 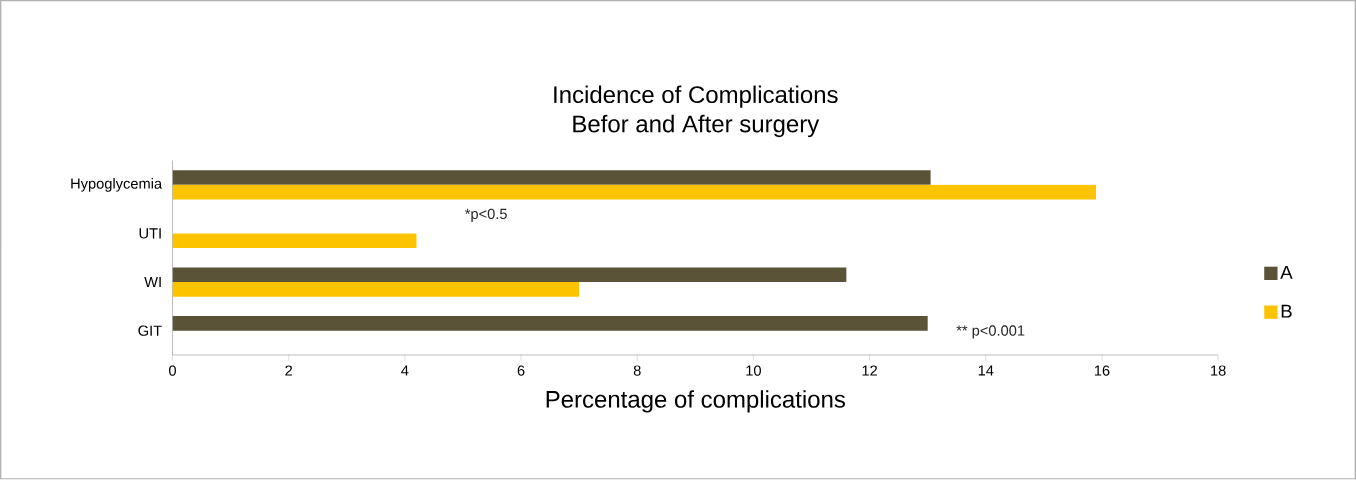 I want to click on chart-subtitle: Befor and After surgery, so click(x=696, y=126).